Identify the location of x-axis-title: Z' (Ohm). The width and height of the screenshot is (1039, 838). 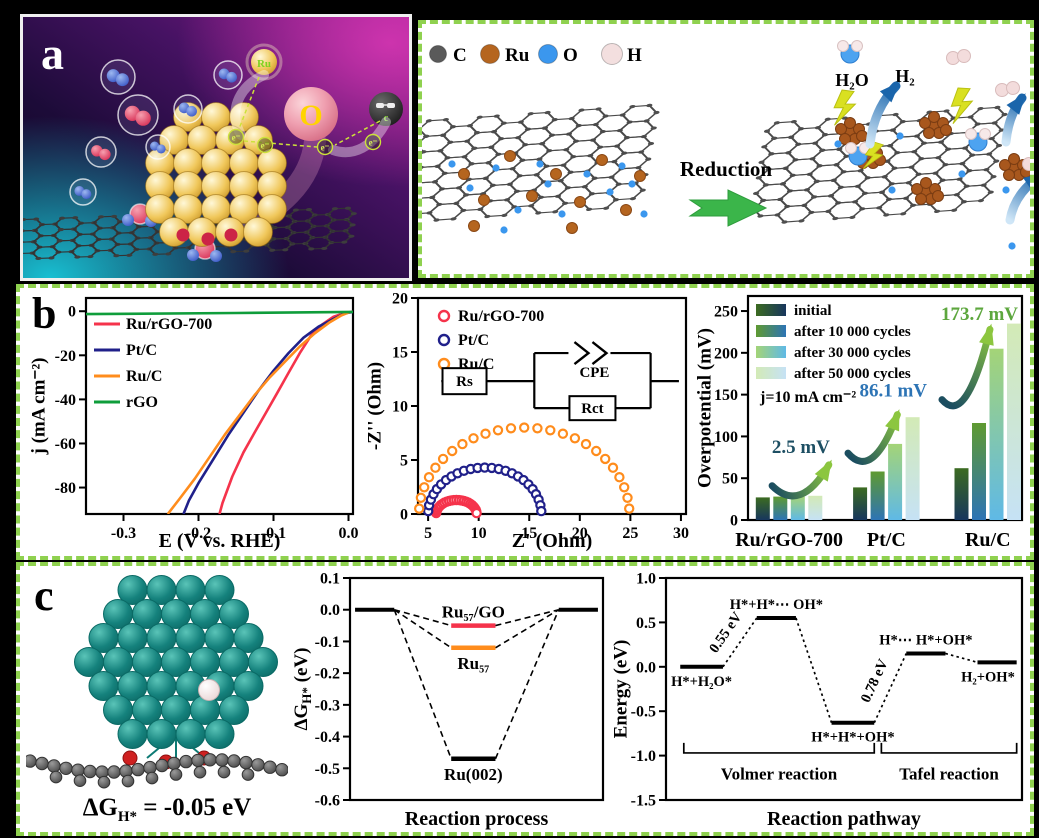
(552, 541).